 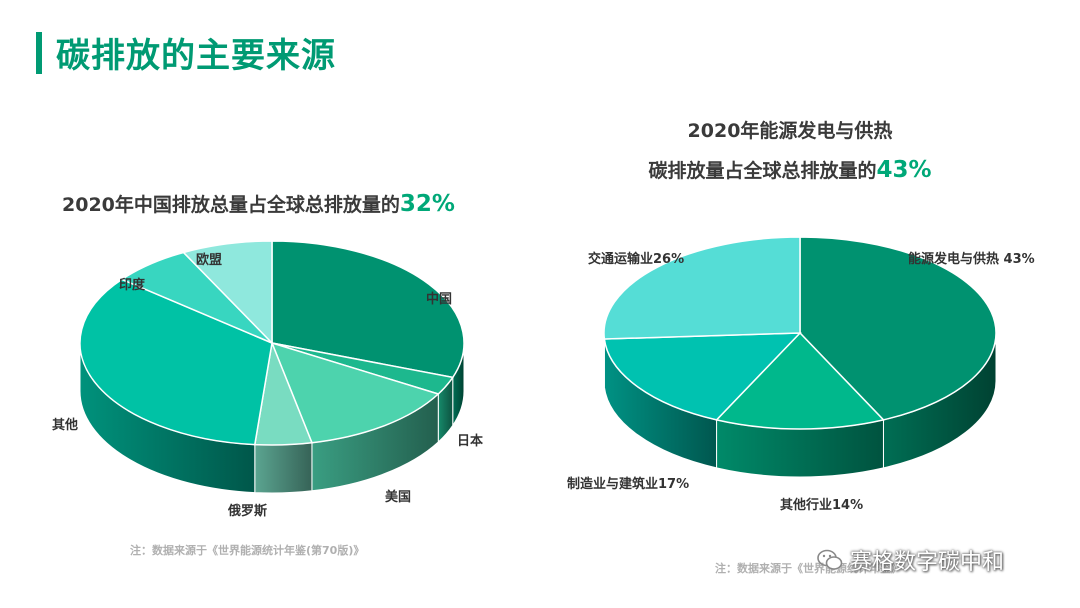 What do you see at coordinates (762, 171) in the screenshot?
I see `right-chart-title-text: 碳排放量占全球总排放量的` at bounding box center [762, 171].